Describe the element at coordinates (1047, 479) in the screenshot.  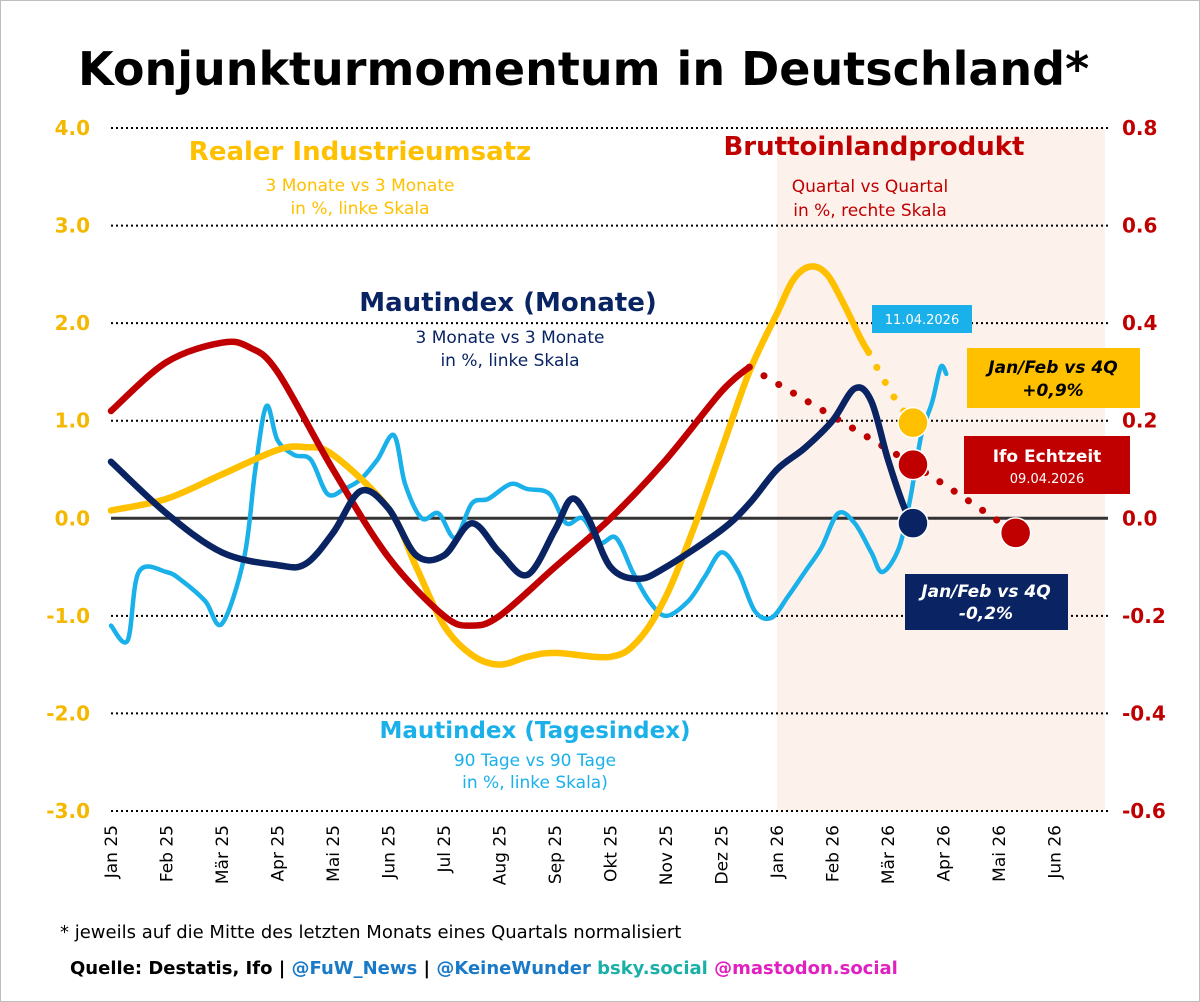
I see `ifo-box-line2: 09.04.2026` at that location.